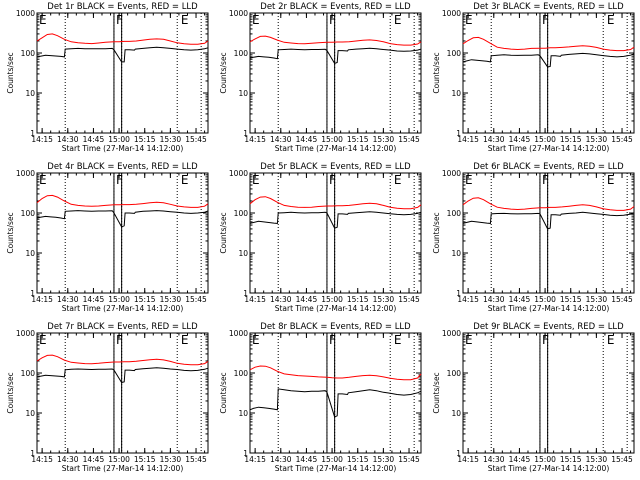 This screenshot has width=640, height=480. What do you see at coordinates (548, 7) in the screenshot?
I see `panel-title: Det 3r BLACK = Events, RED = LLD` at bounding box center [548, 7].